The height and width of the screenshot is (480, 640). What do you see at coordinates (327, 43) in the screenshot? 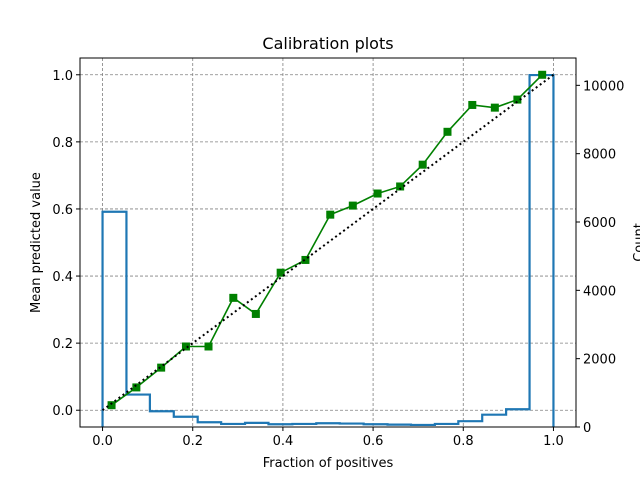
I see `chart-title: Calibration plots` at bounding box center [327, 43].